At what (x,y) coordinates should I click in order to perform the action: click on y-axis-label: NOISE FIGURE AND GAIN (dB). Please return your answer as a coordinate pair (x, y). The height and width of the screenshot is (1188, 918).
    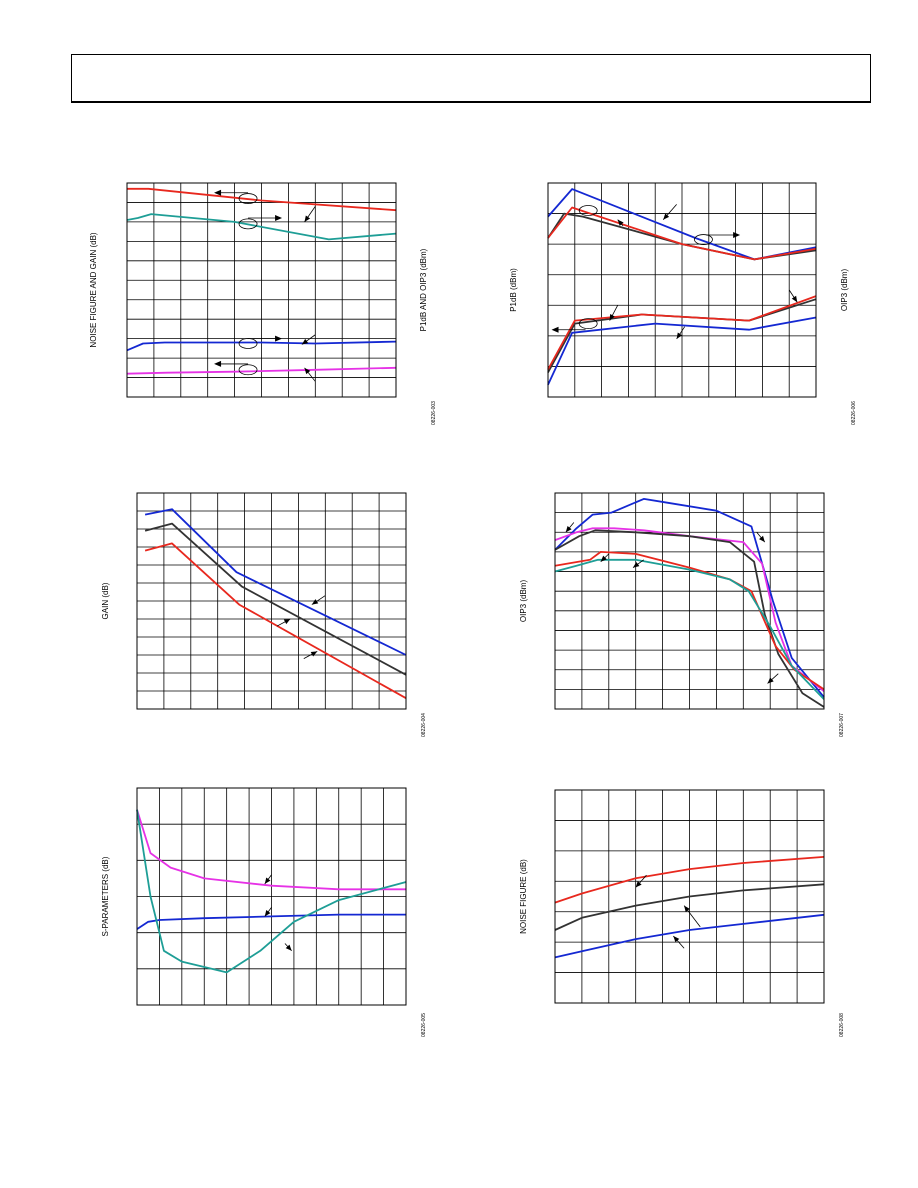
    Looking at the image, I should click on (93, 289).